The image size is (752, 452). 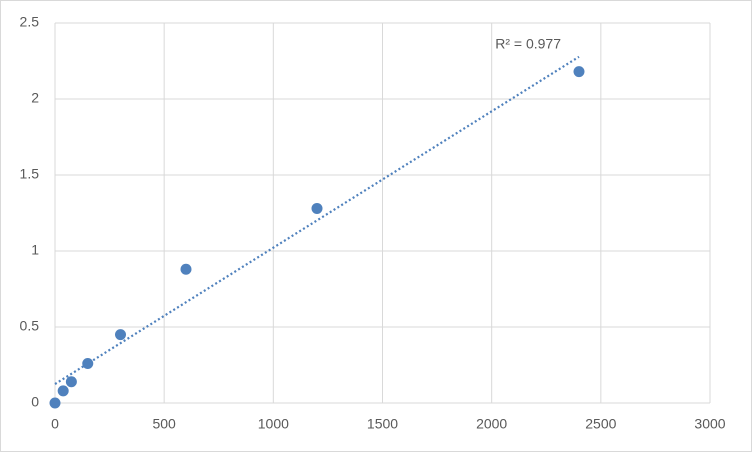 What do you see at coordinates (382, 424) in the screenshot?
I see `x-tick-label: 1500` at bounding box center [382, 424].